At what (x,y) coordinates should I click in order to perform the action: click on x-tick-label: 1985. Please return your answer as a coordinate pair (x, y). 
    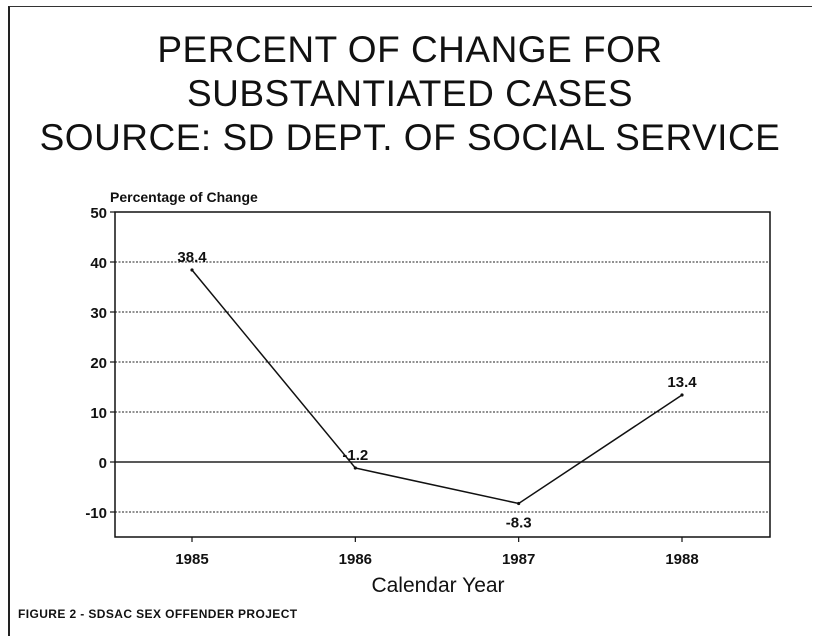
    Looking at the image, I should click on (191, 559).